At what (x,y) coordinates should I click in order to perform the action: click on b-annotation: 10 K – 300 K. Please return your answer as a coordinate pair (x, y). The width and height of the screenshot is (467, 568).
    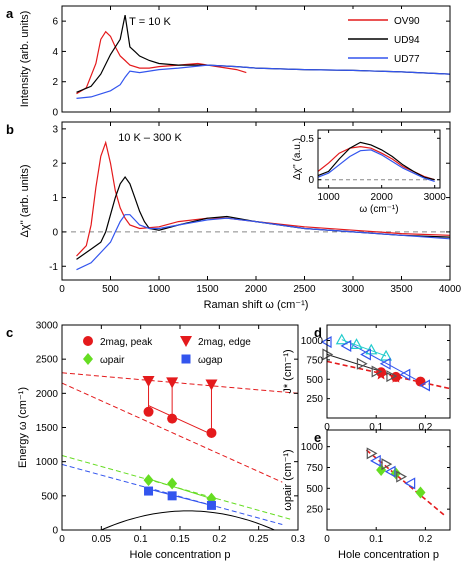
    Looking at the image, I should click on (150, 138).